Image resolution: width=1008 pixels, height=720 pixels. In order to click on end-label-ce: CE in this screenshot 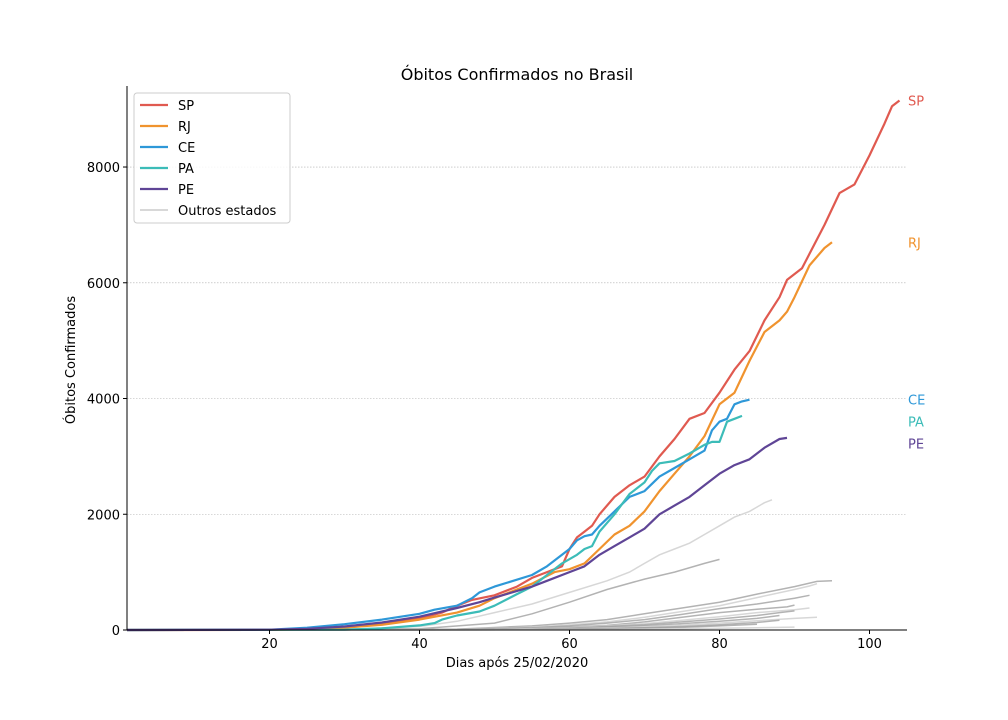, I will do `click(916, 401)`.